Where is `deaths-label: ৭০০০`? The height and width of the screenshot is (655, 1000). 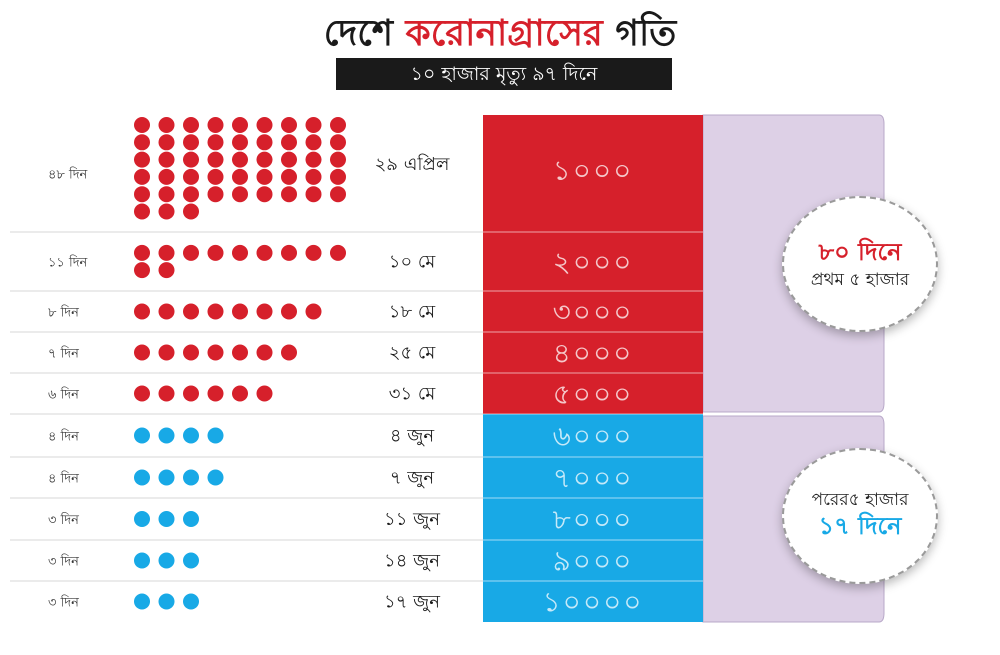
deaths-label: ৭০০০ is located at coordinates (593, 478).